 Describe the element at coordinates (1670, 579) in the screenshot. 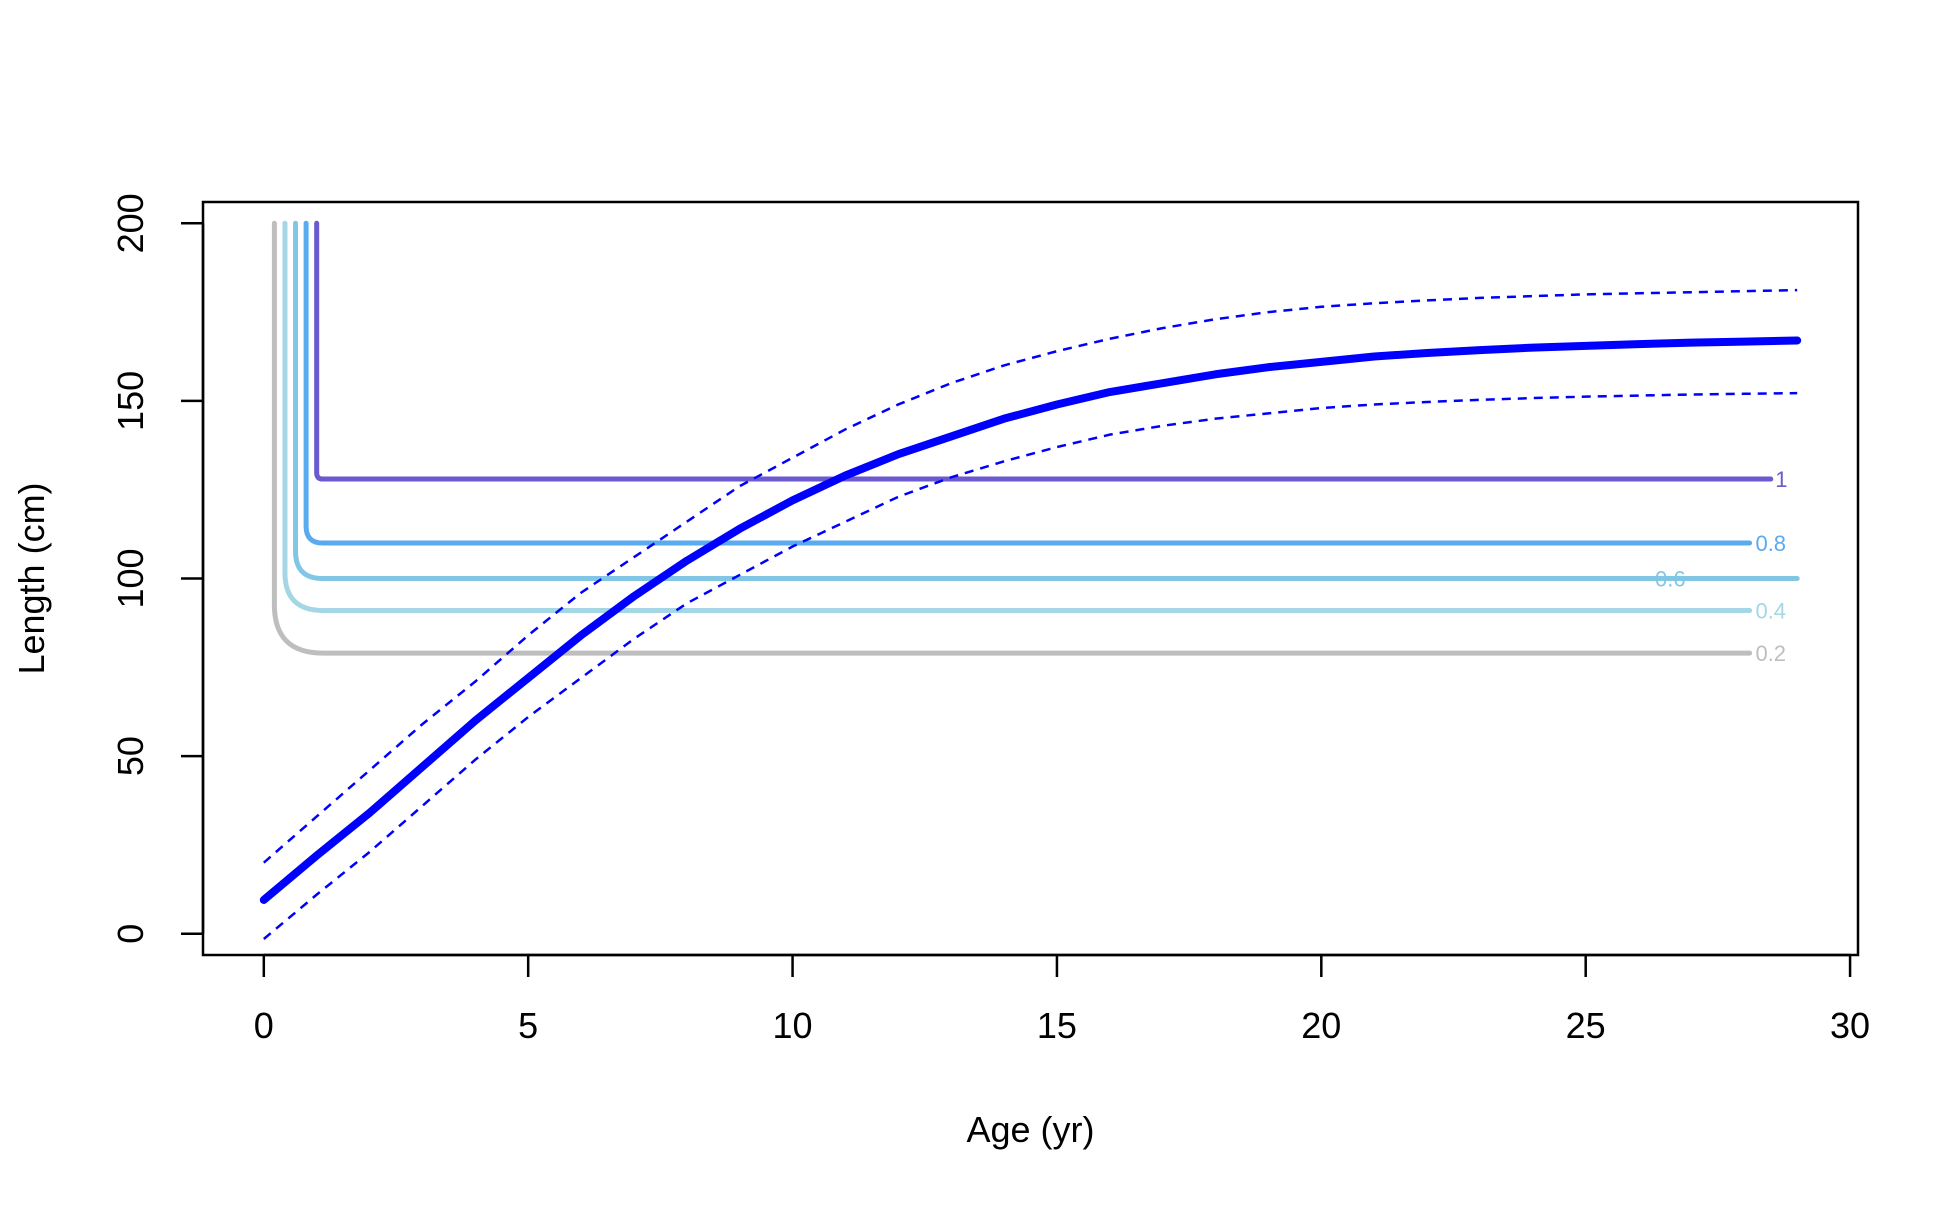

I see `contour-label-3: 0.6` at that location.